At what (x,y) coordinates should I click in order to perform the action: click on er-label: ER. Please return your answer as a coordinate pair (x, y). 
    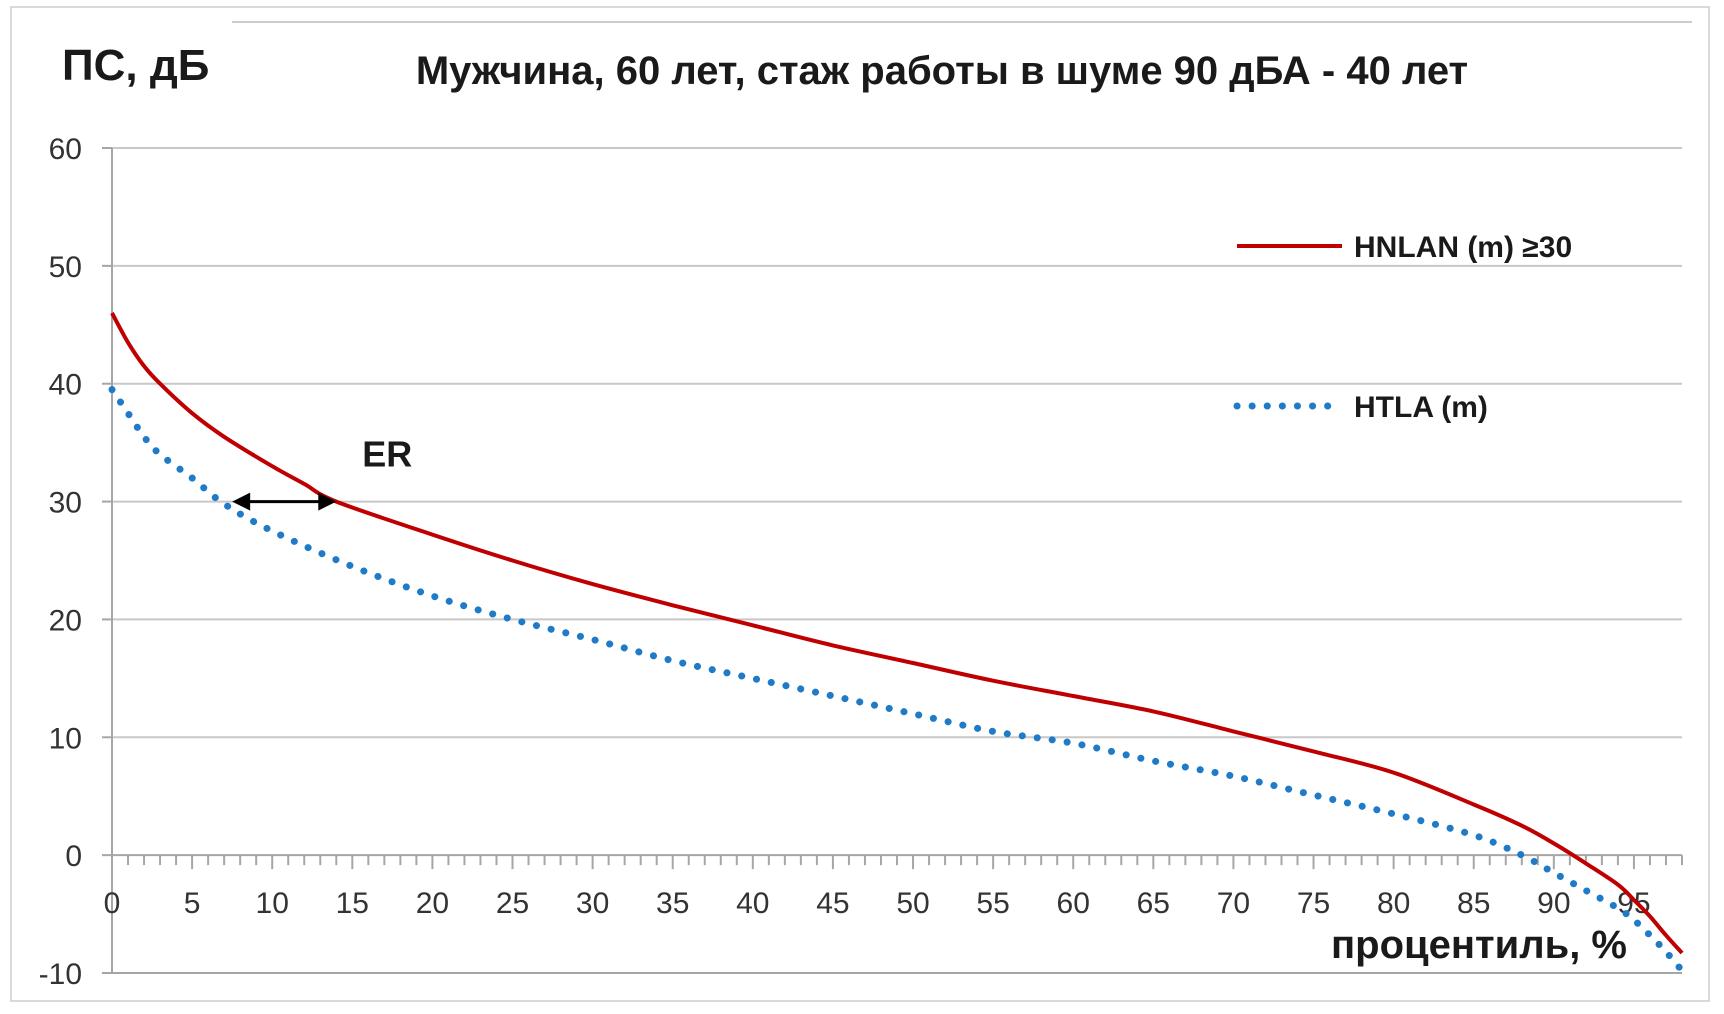
    Looking at the image, I should click on (387, 454).